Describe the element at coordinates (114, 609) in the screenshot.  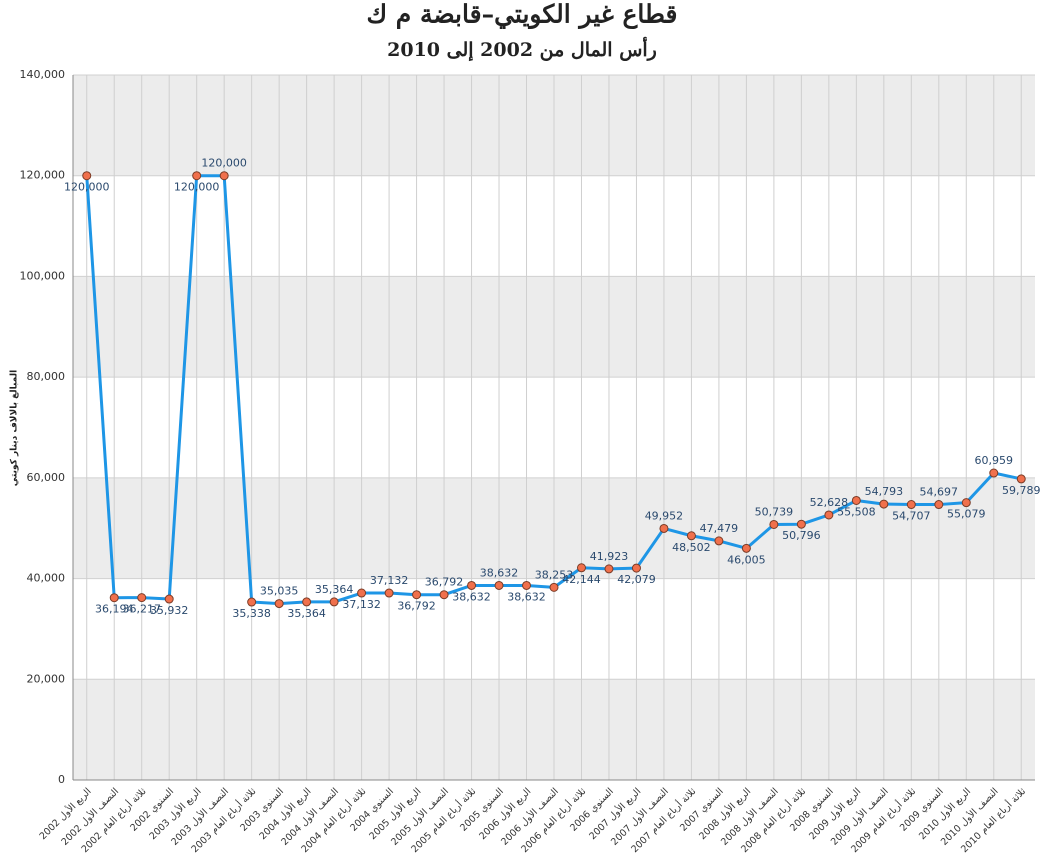
I see `data-label: 36,194` at that location.